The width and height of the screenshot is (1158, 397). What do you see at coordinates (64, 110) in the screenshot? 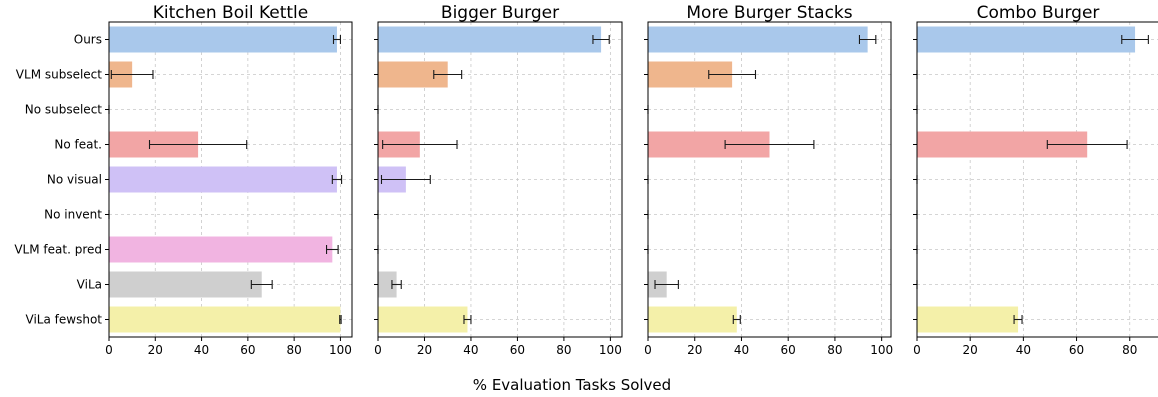
I see `y-tick-label: No subselect` at bounding box center [64, 110].